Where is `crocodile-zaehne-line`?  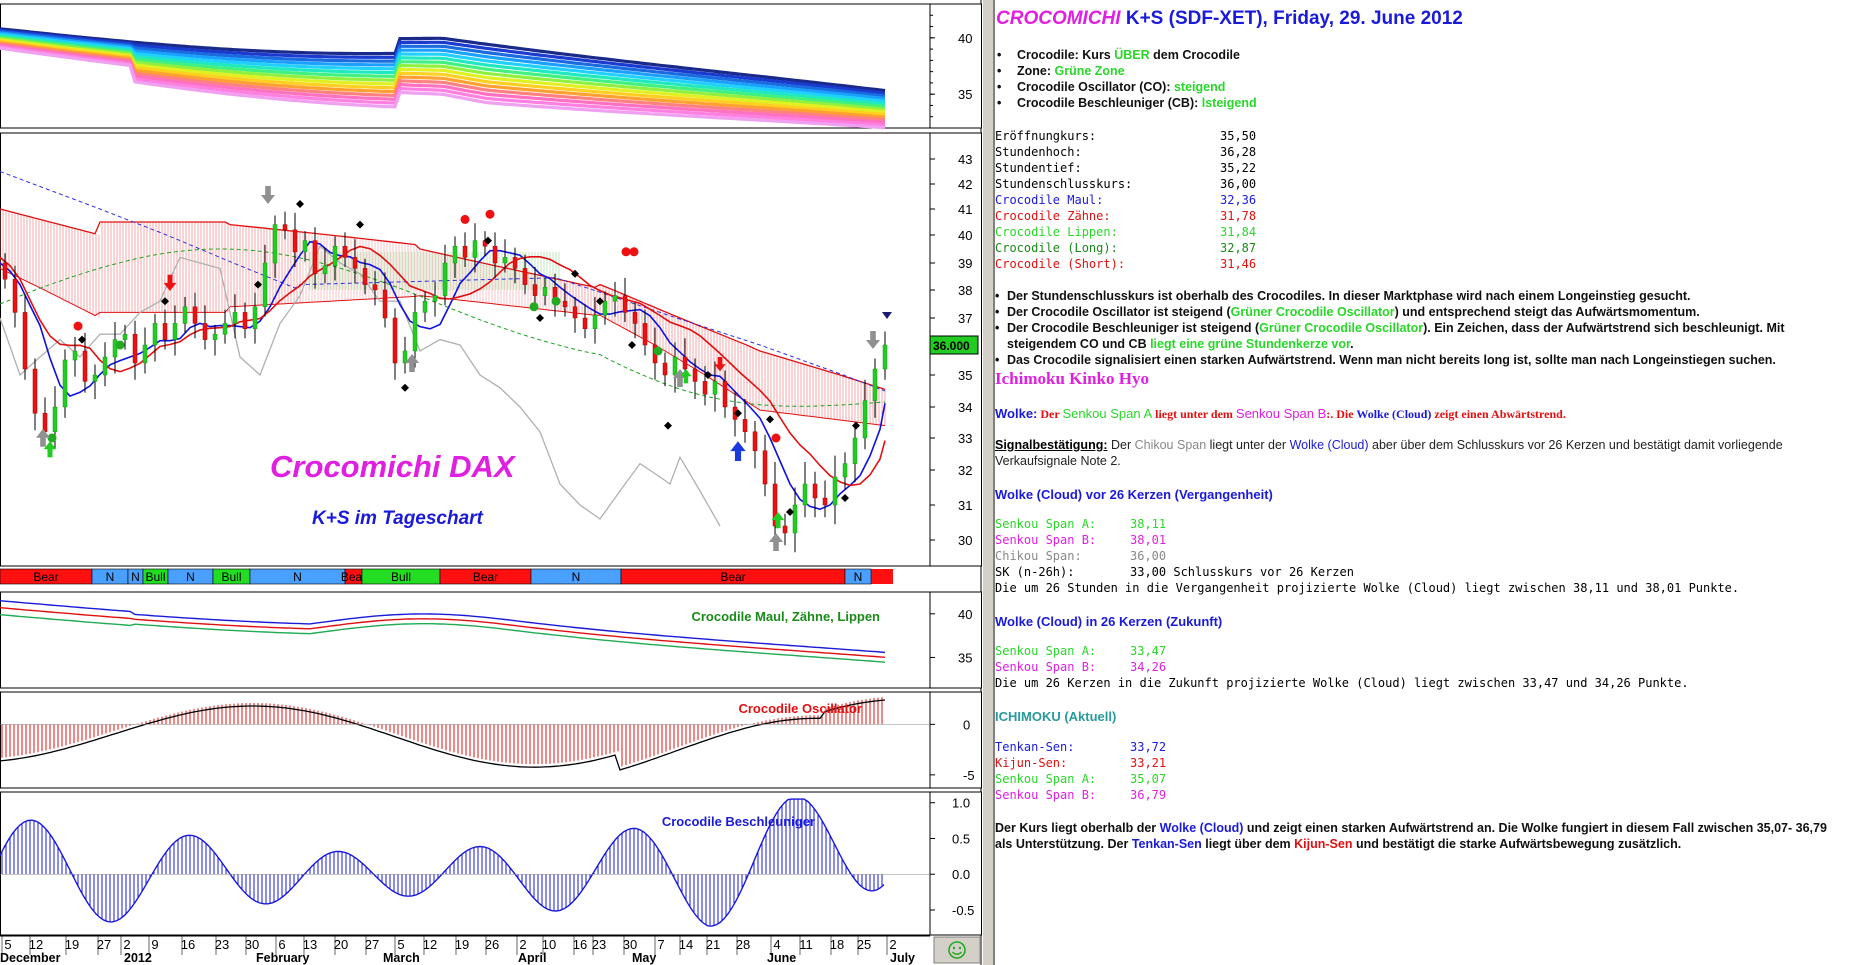 crocodile-zaehne-line is located at coordinates (443, 632).